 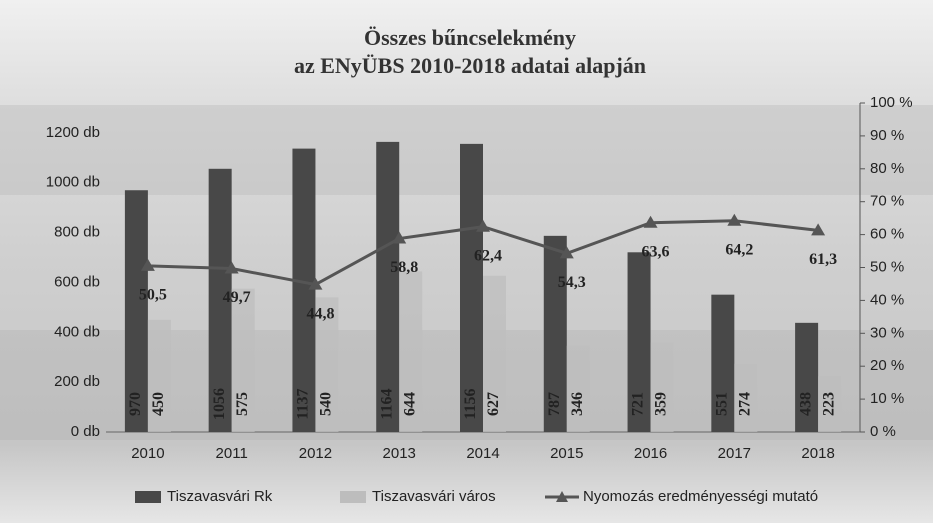 What do you see at coordinates (303, 403) in the screenshot?
I see `bar-value-label: 1137` at bounding box center [303, 403].